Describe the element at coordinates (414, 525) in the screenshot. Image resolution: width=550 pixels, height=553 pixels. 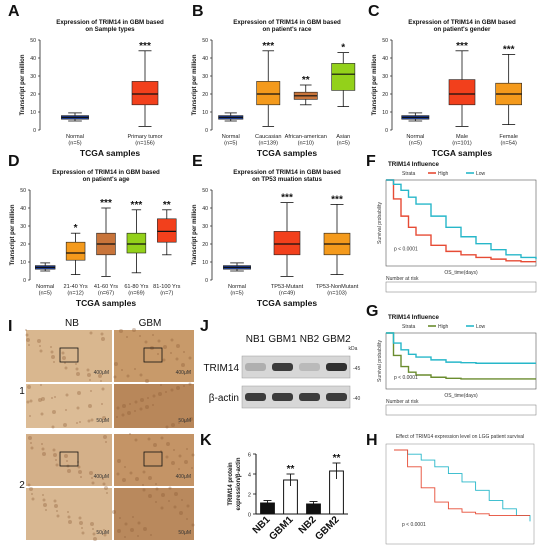
I see `km-pvalue: p < 0.0001` at that location.